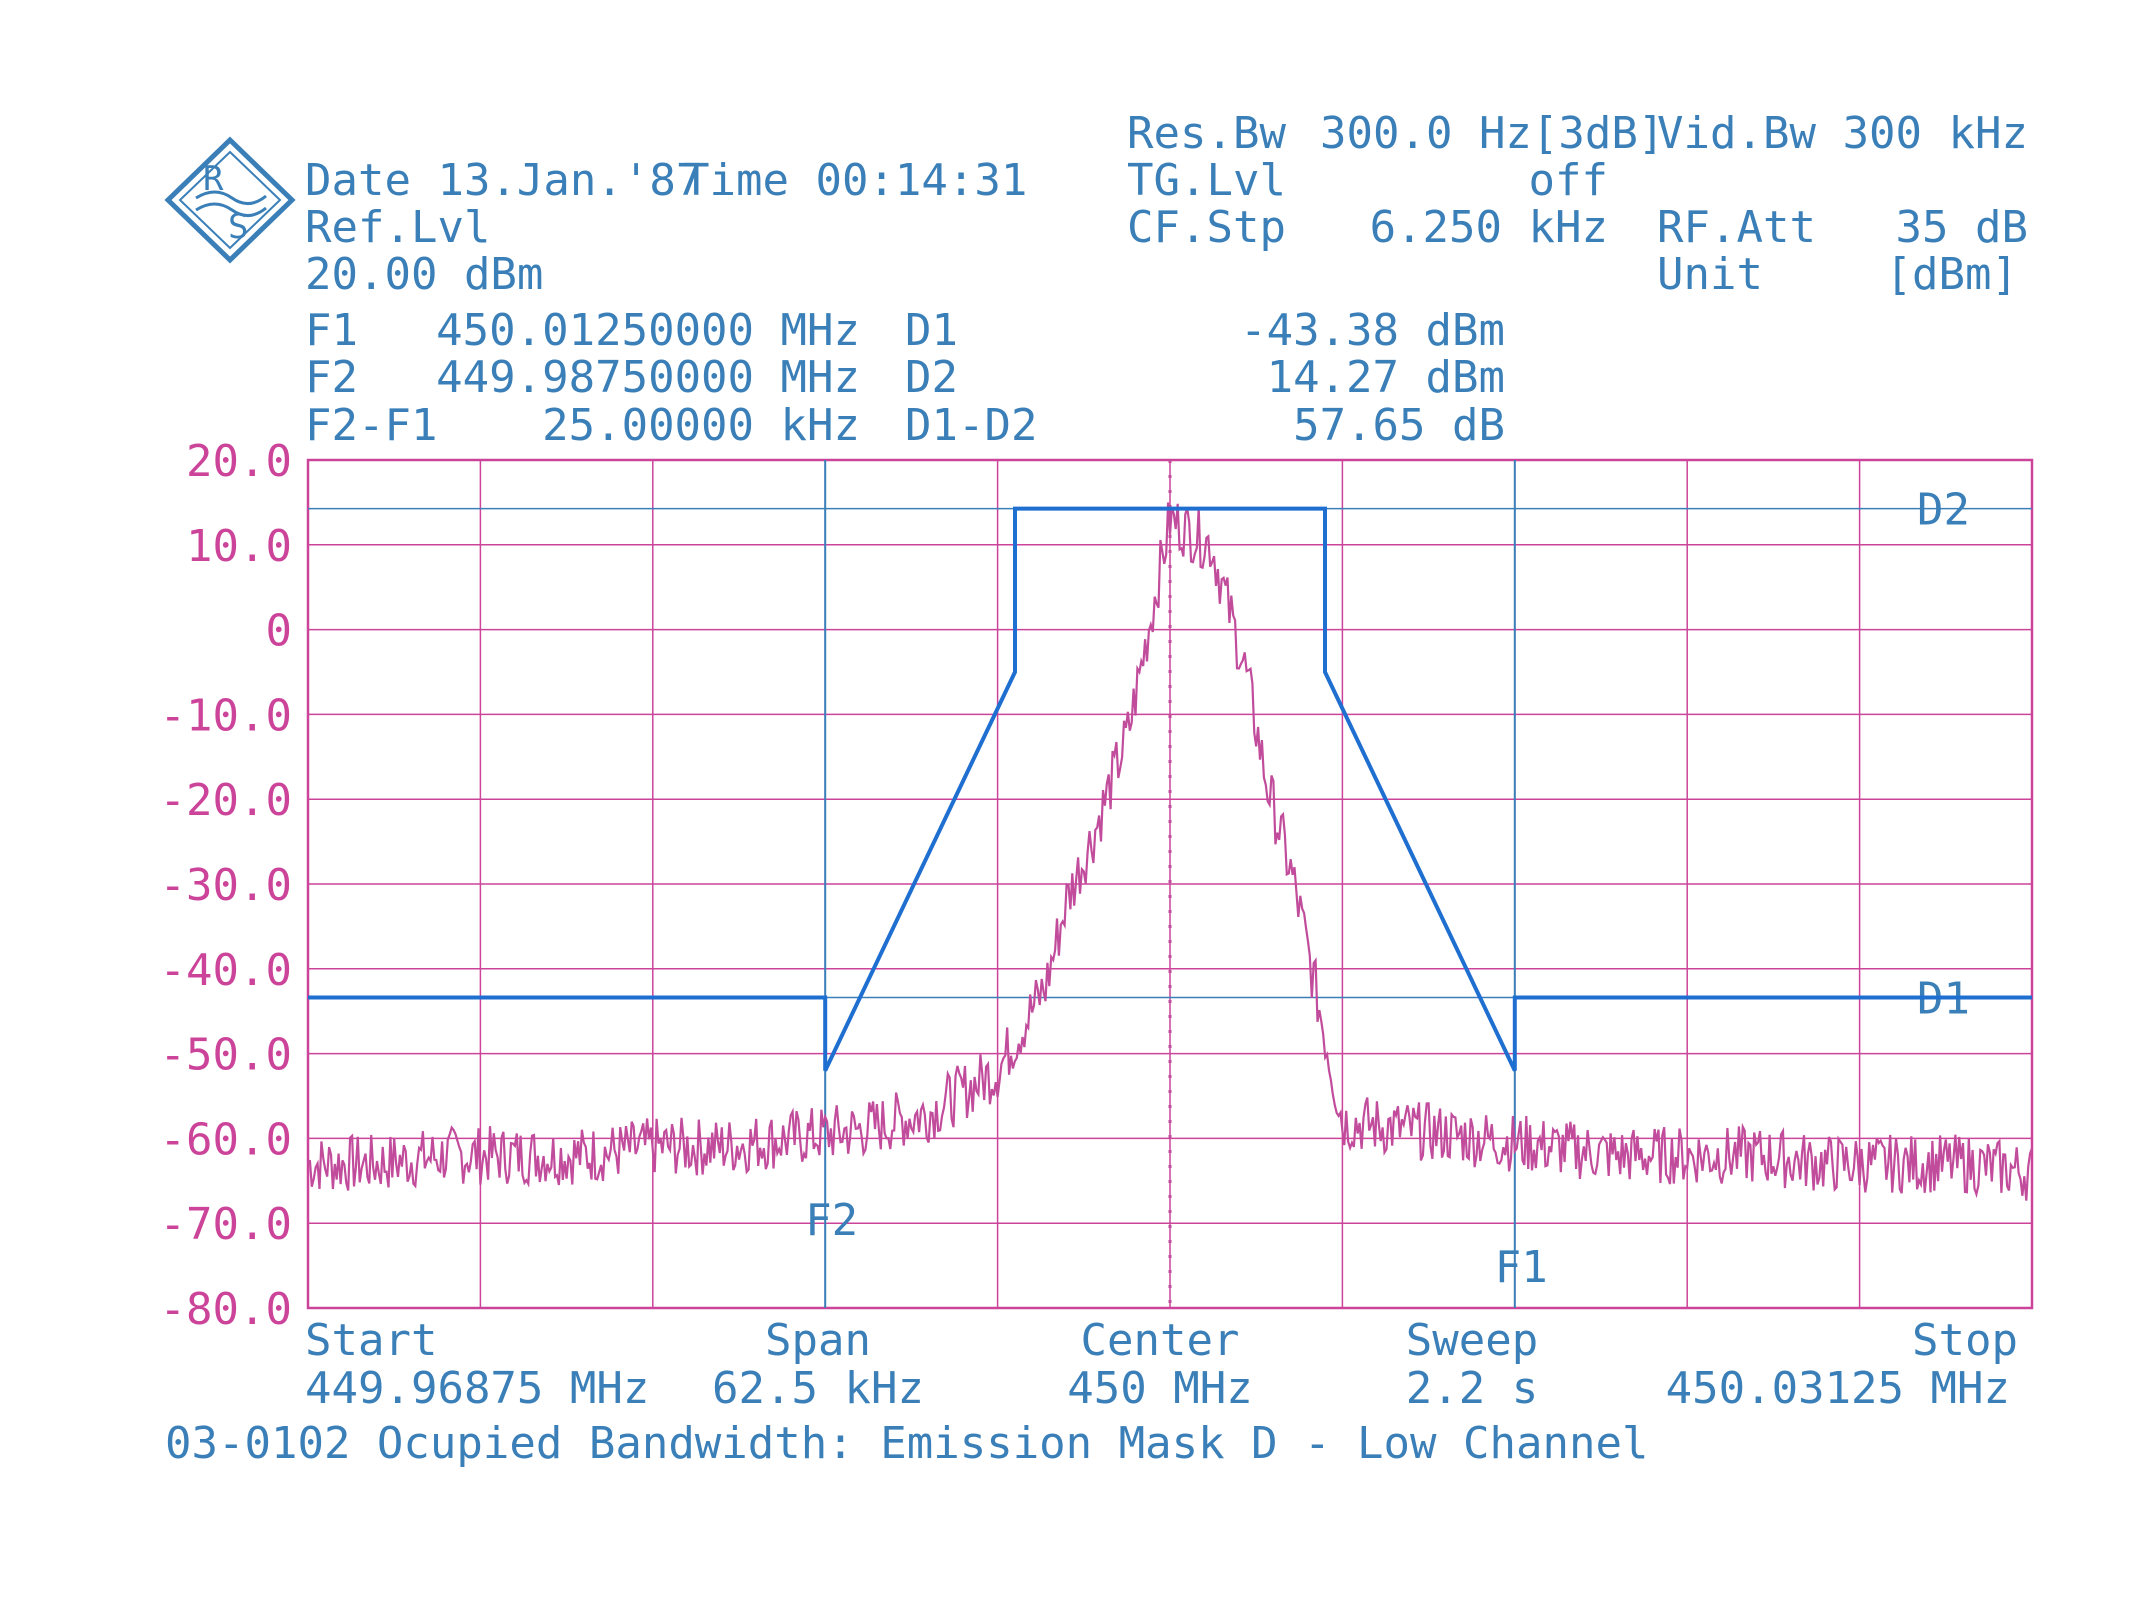  I want to click on y-tick-label: -30.0, so click(226, 885).